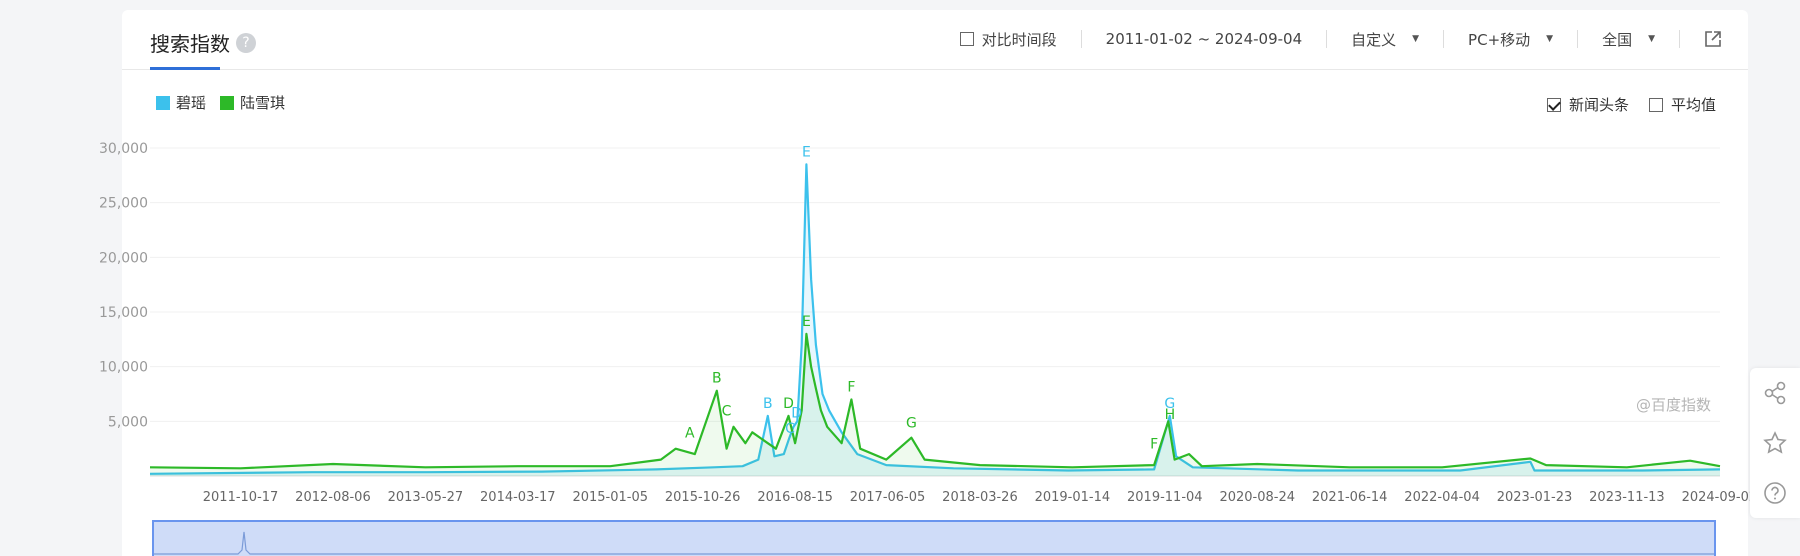  I want to click on x-tick-label: 2023-11-13, so click(1627, 497).